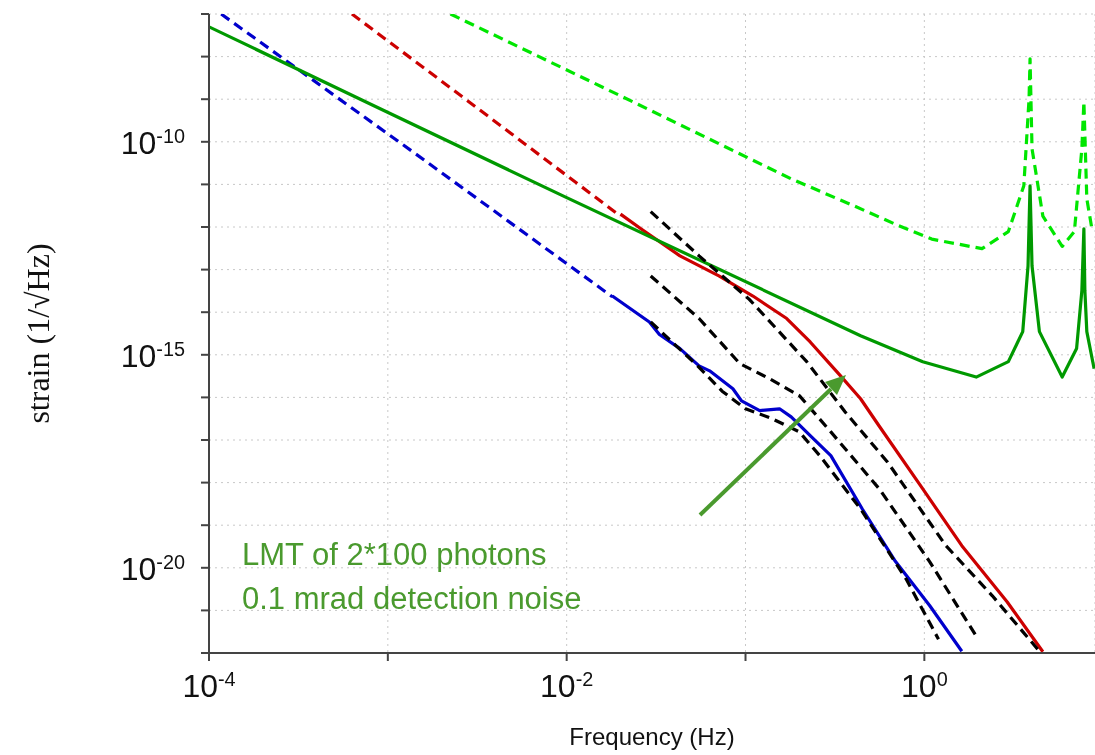 The height and width of the screenshot is (755, 1095). What do you see at coordinates (152, 568) in the screenshot?
I see `y-tick-label: 10$^{-20}$` at bounding box center [152, 568].